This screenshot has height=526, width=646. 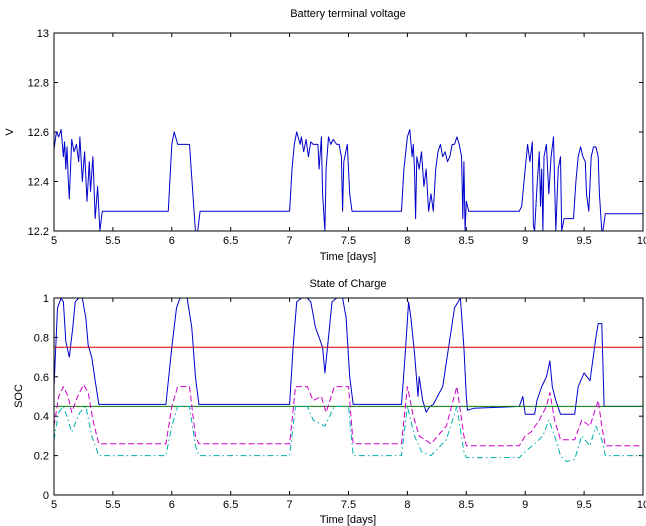 I want to click on voltage-chart-xtick-label: 9, so click(x=525, y=241).